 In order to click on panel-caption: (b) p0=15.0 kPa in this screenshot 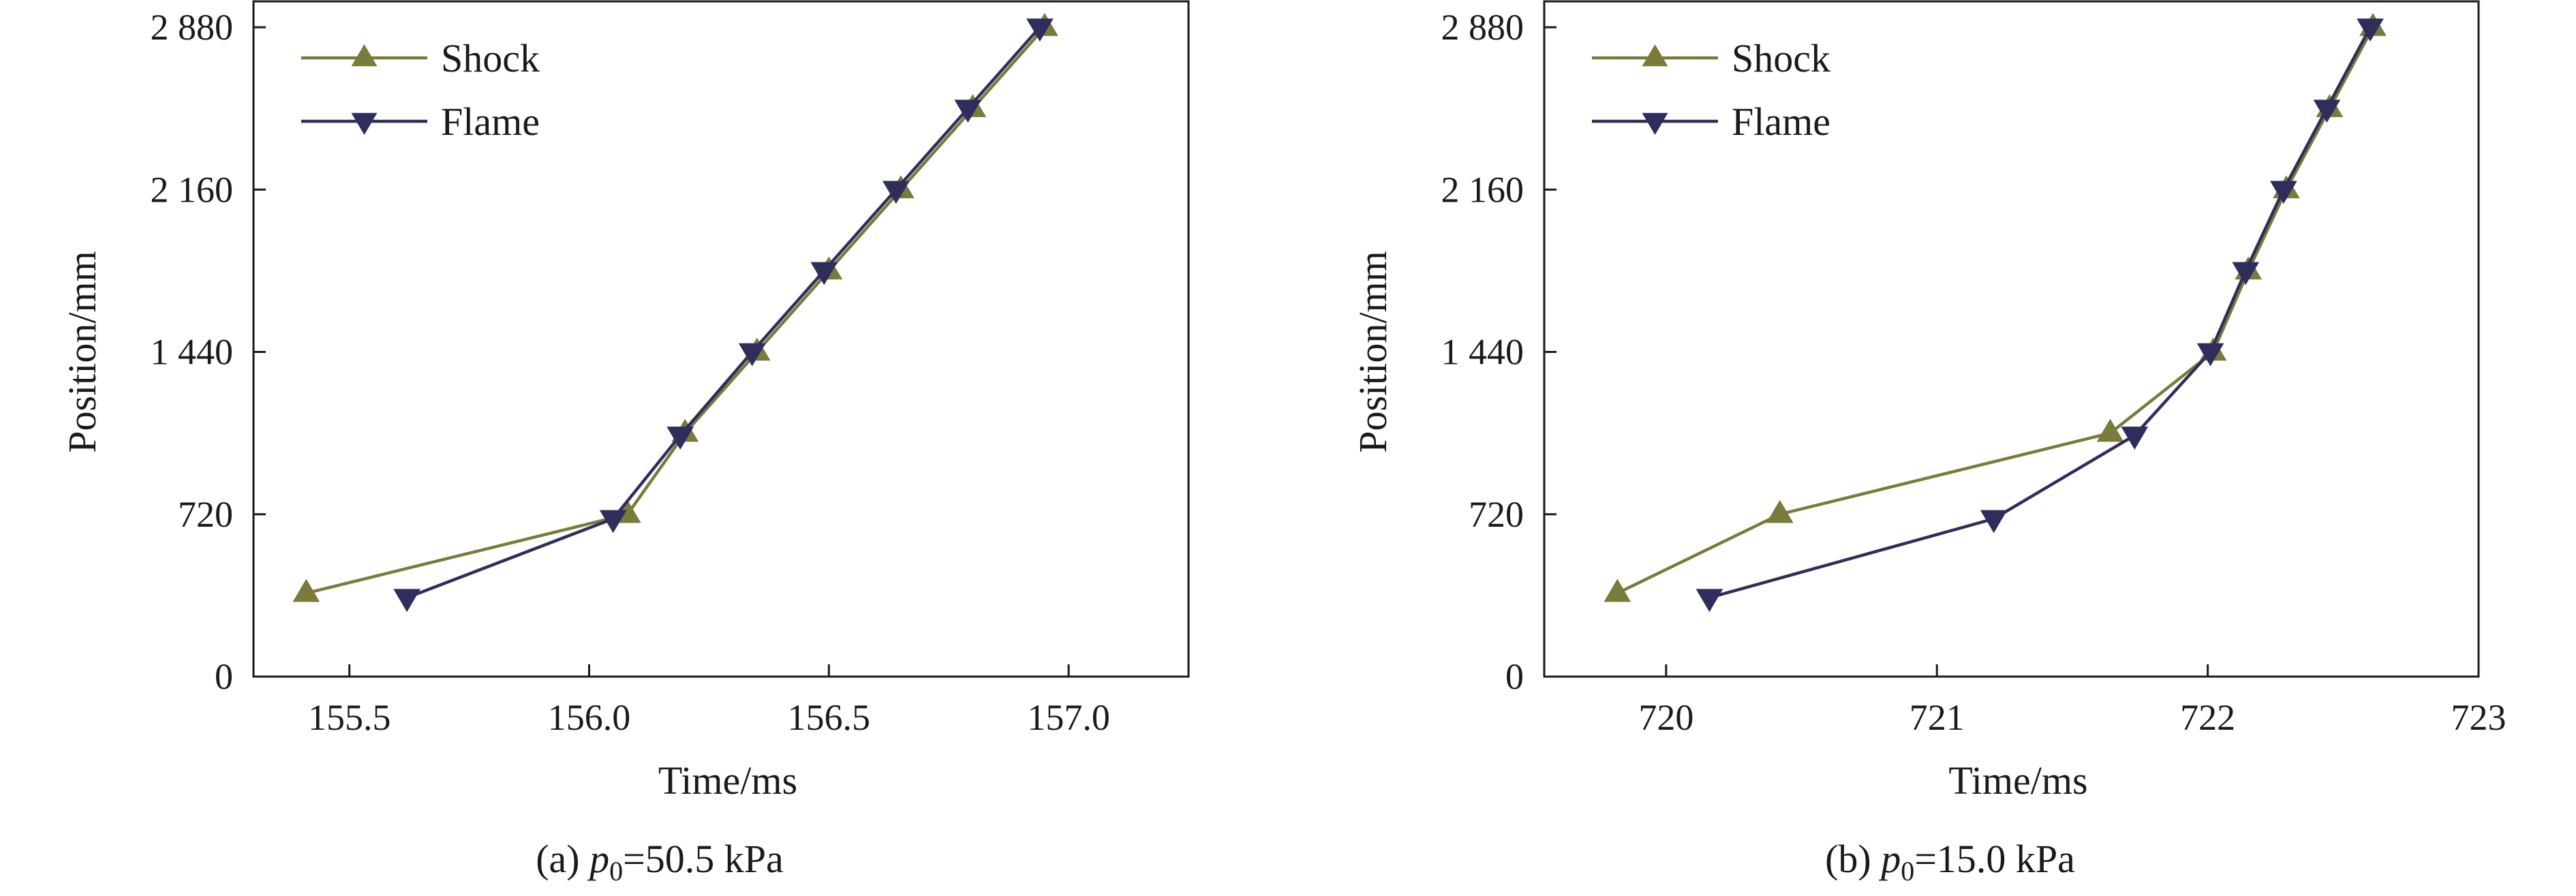, I will do `click(1950, 861)`.